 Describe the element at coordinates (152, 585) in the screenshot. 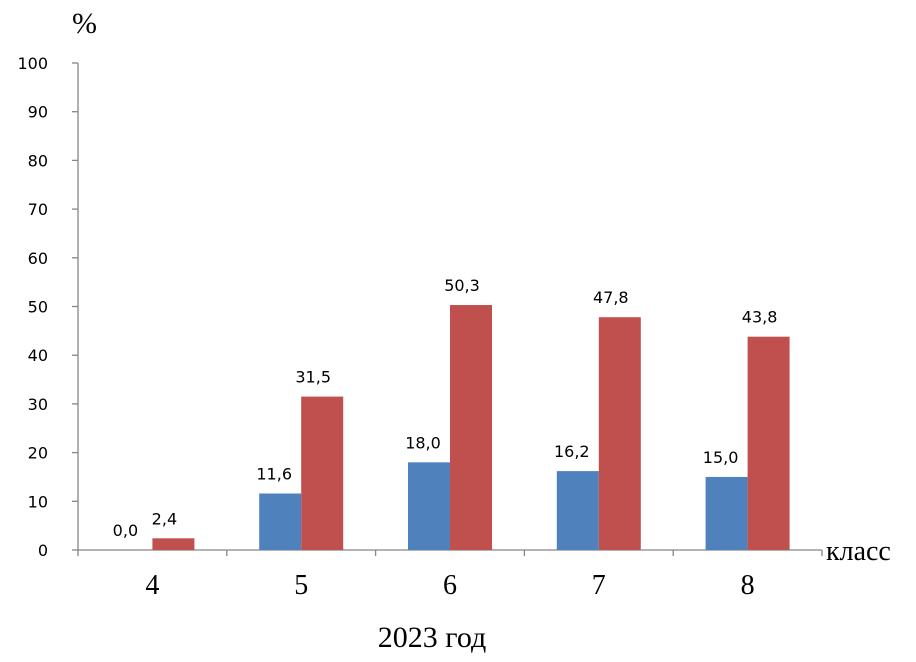

I see `x-tick-label: 4` at that location.